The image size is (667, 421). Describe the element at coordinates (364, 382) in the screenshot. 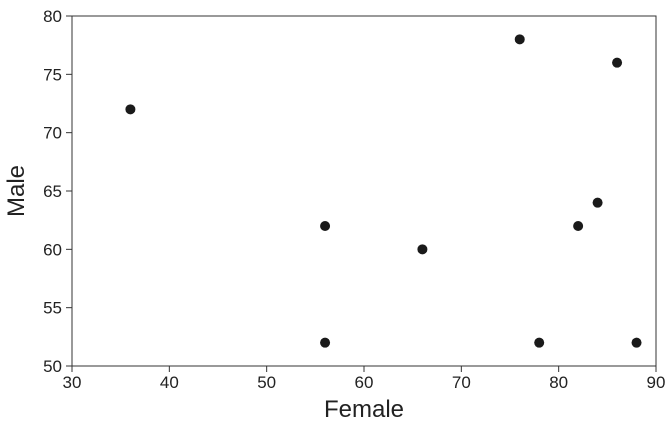

I see `x-tick-label: 60` at that location.